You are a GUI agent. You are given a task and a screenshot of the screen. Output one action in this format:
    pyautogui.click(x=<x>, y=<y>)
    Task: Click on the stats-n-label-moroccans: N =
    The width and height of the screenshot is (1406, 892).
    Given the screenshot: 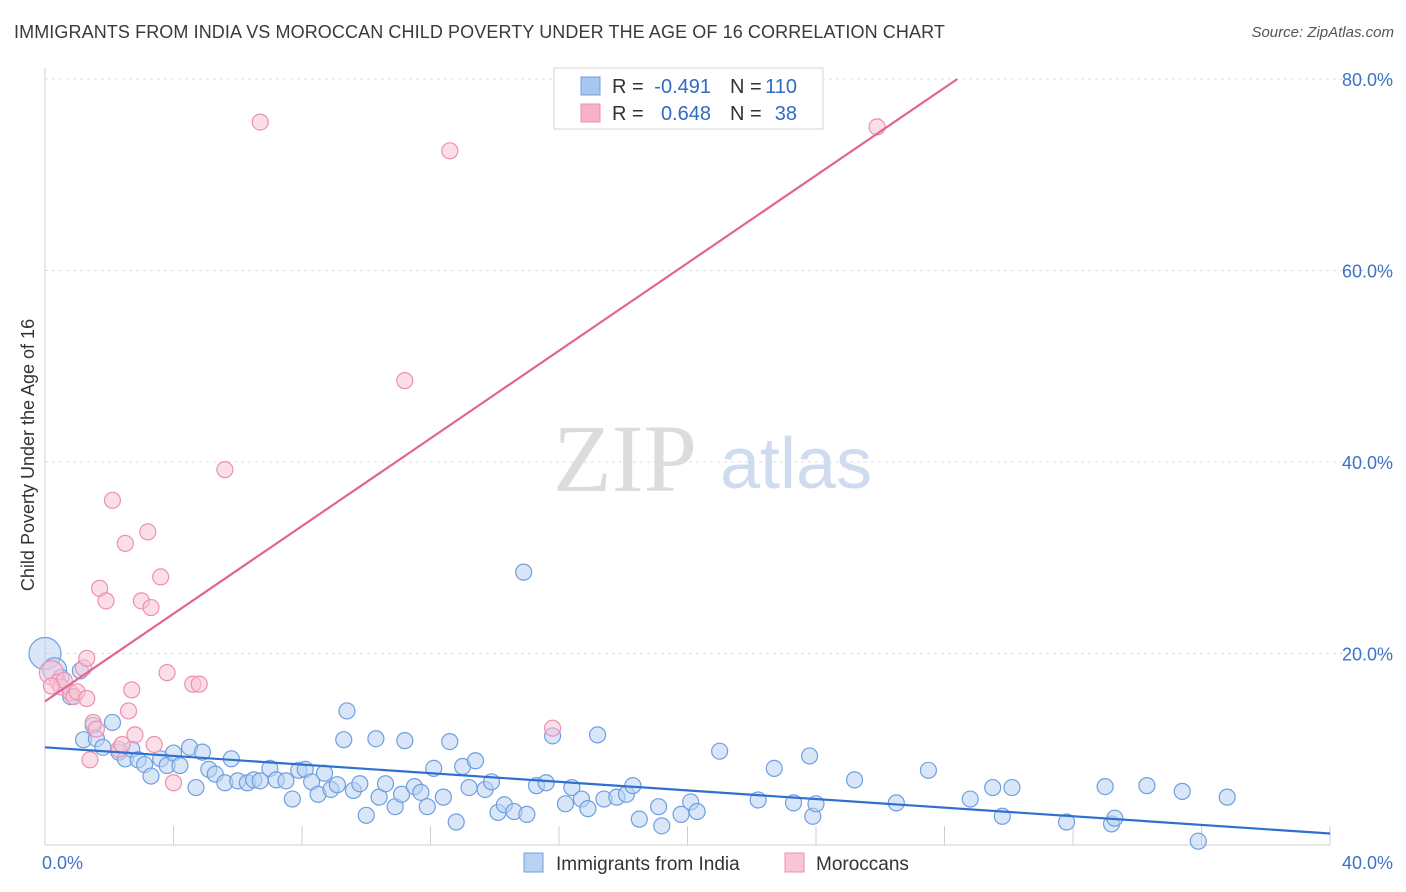 What is the action you would take?
    pyautogui.click(x=746, y=114)
    